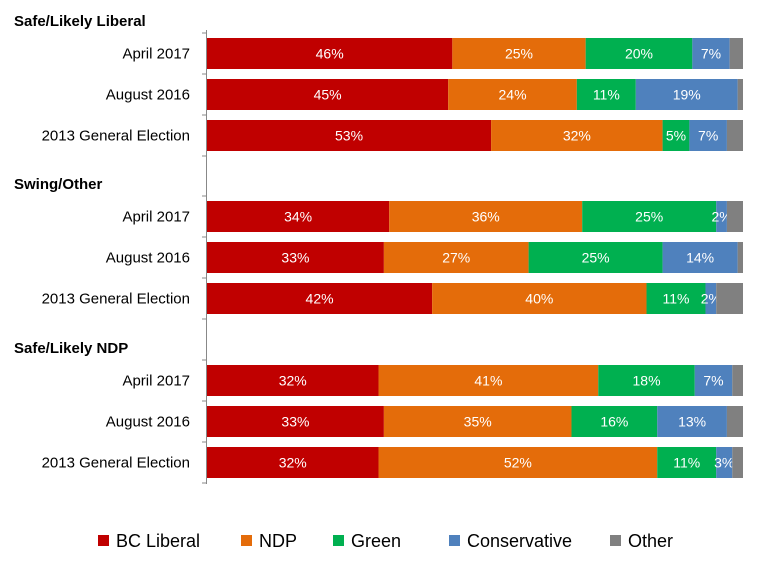 The height and width of the screenshot is (562, 757). I want to click on legend-label: BC Liberal, so click(158, 541).